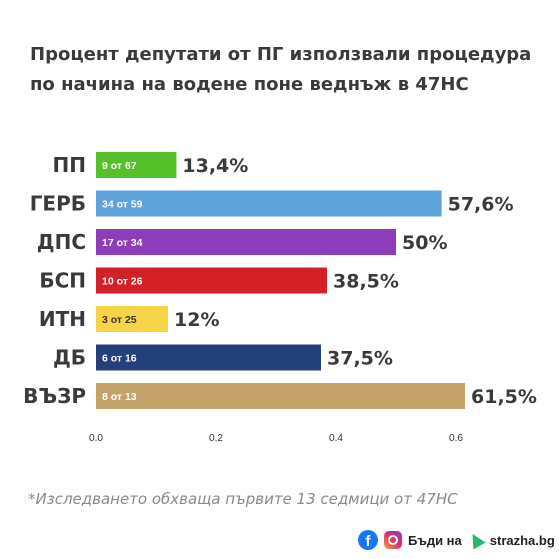  What do you see at coordinates (122, 243) in the screenshot?
I see `bar-inner-label: 17 от 34` at bounding box center [122, 243].